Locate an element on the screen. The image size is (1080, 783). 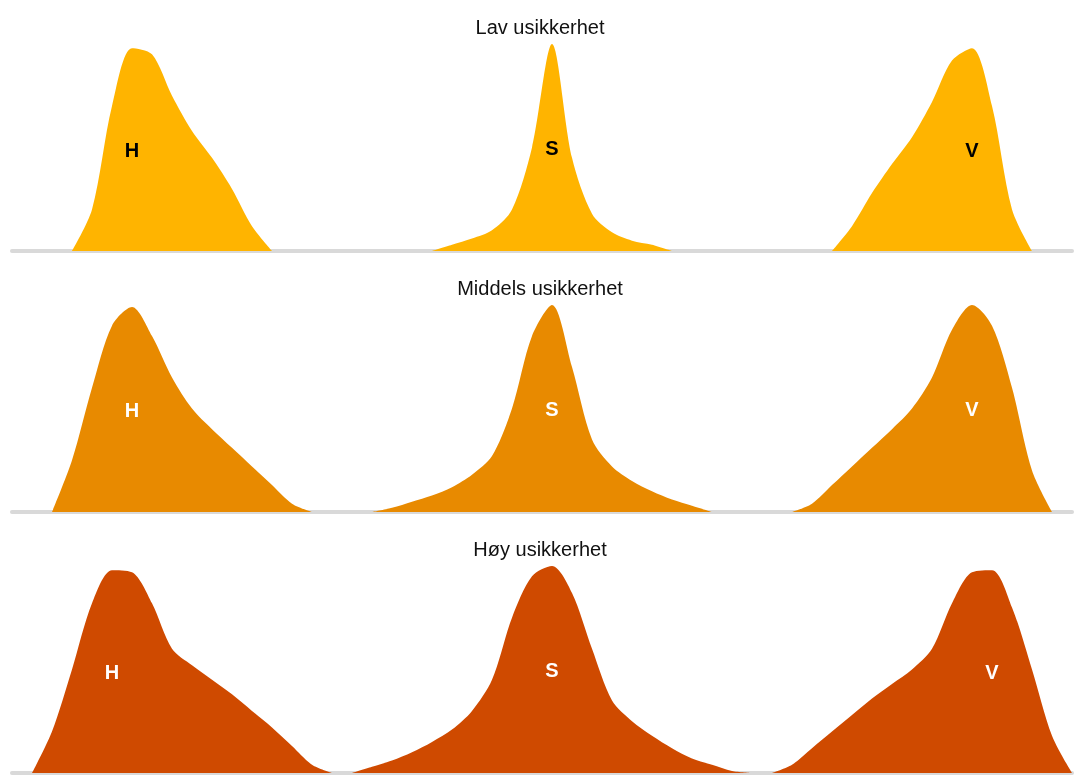
chart-title: Middels usikkerhet is located at coordinates (540, 288).